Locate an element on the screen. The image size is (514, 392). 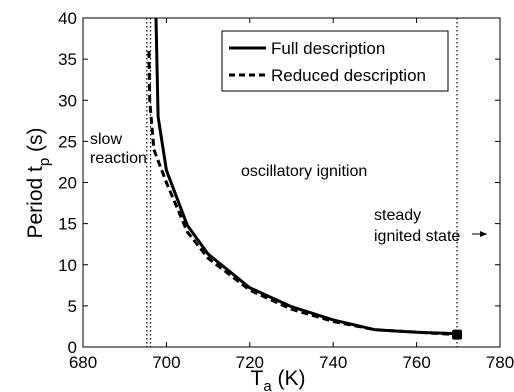
y-tick-label: 25 is located at coordinates (67, 141).